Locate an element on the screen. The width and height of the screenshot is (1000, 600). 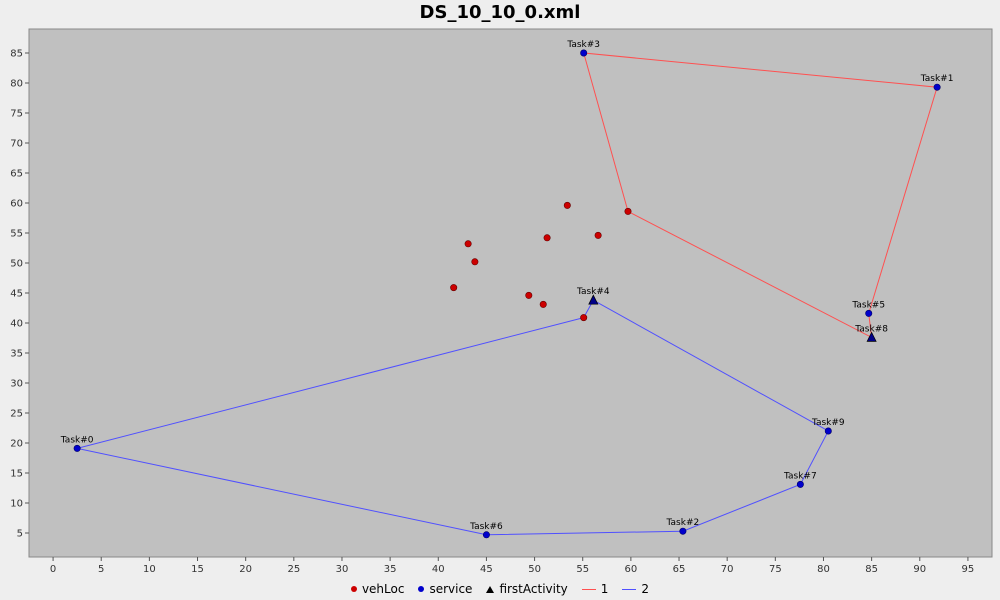
x-tick-label: 50 is located at coordinates (534, 569).